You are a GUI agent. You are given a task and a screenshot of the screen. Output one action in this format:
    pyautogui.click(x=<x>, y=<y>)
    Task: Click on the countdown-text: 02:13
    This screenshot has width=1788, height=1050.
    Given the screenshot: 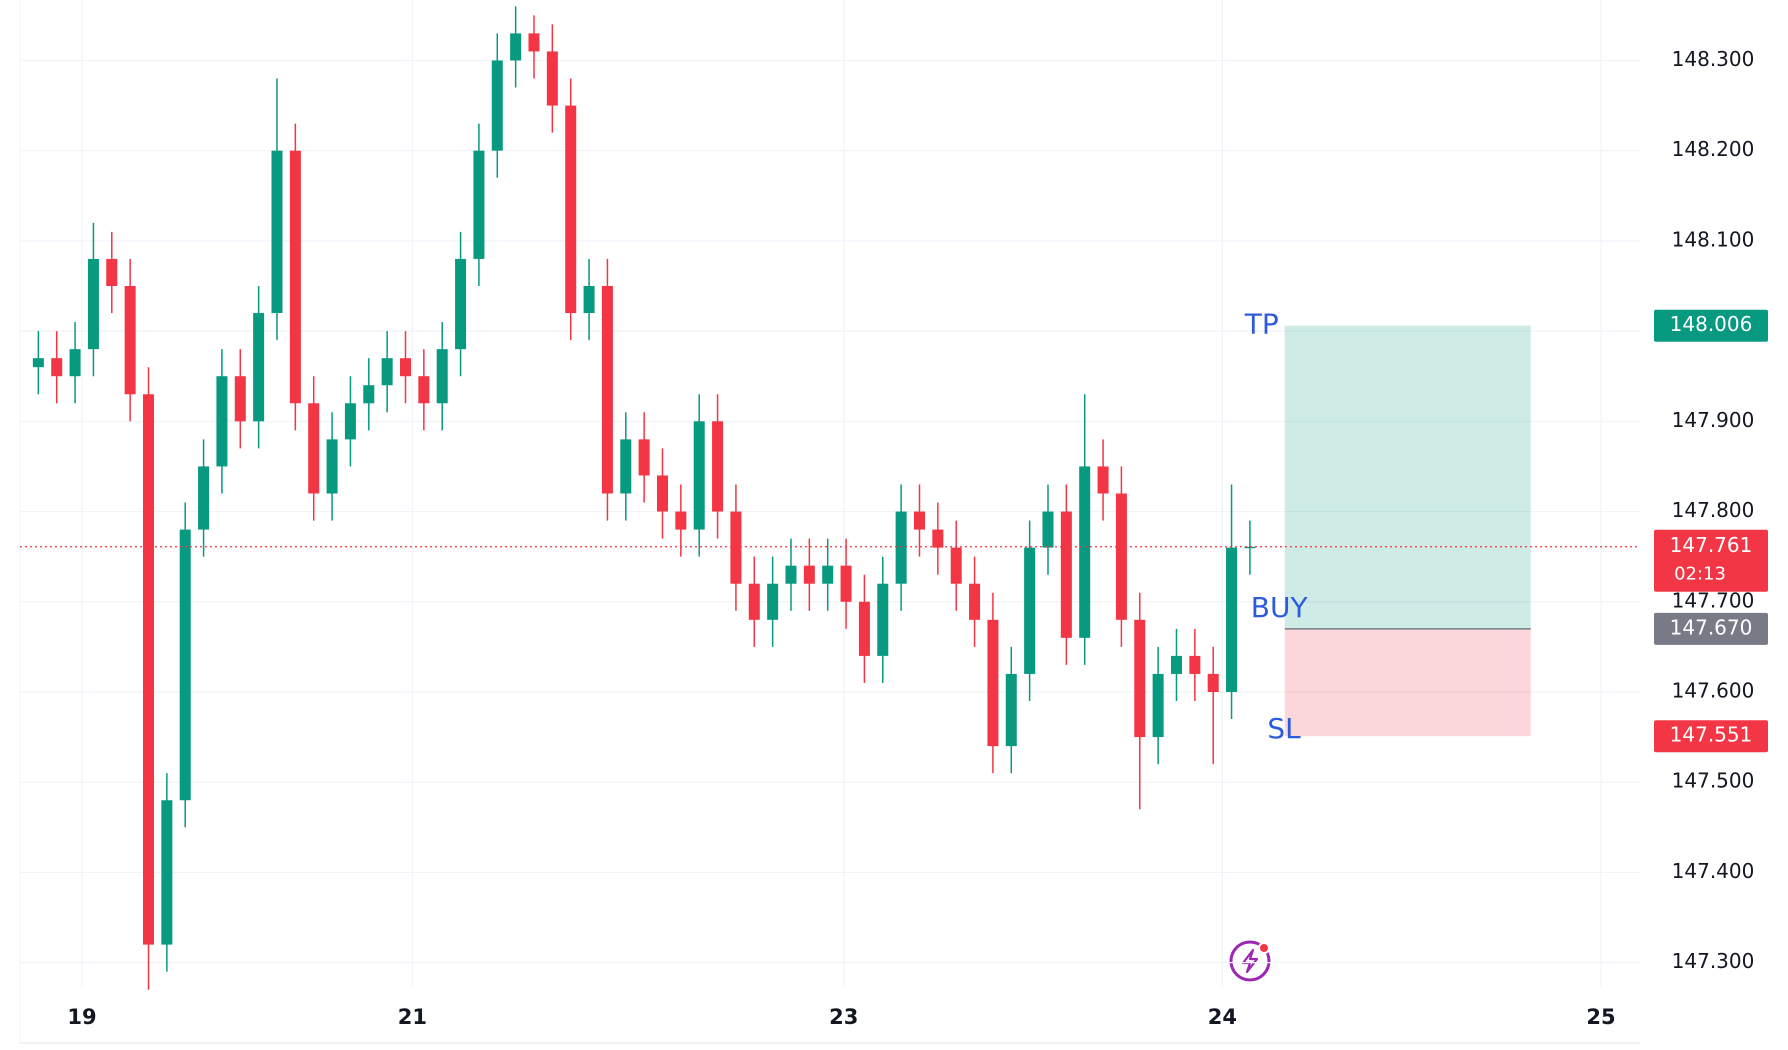 What is the action you would take?
    pyautogui.click(x=1700, y=574)
    